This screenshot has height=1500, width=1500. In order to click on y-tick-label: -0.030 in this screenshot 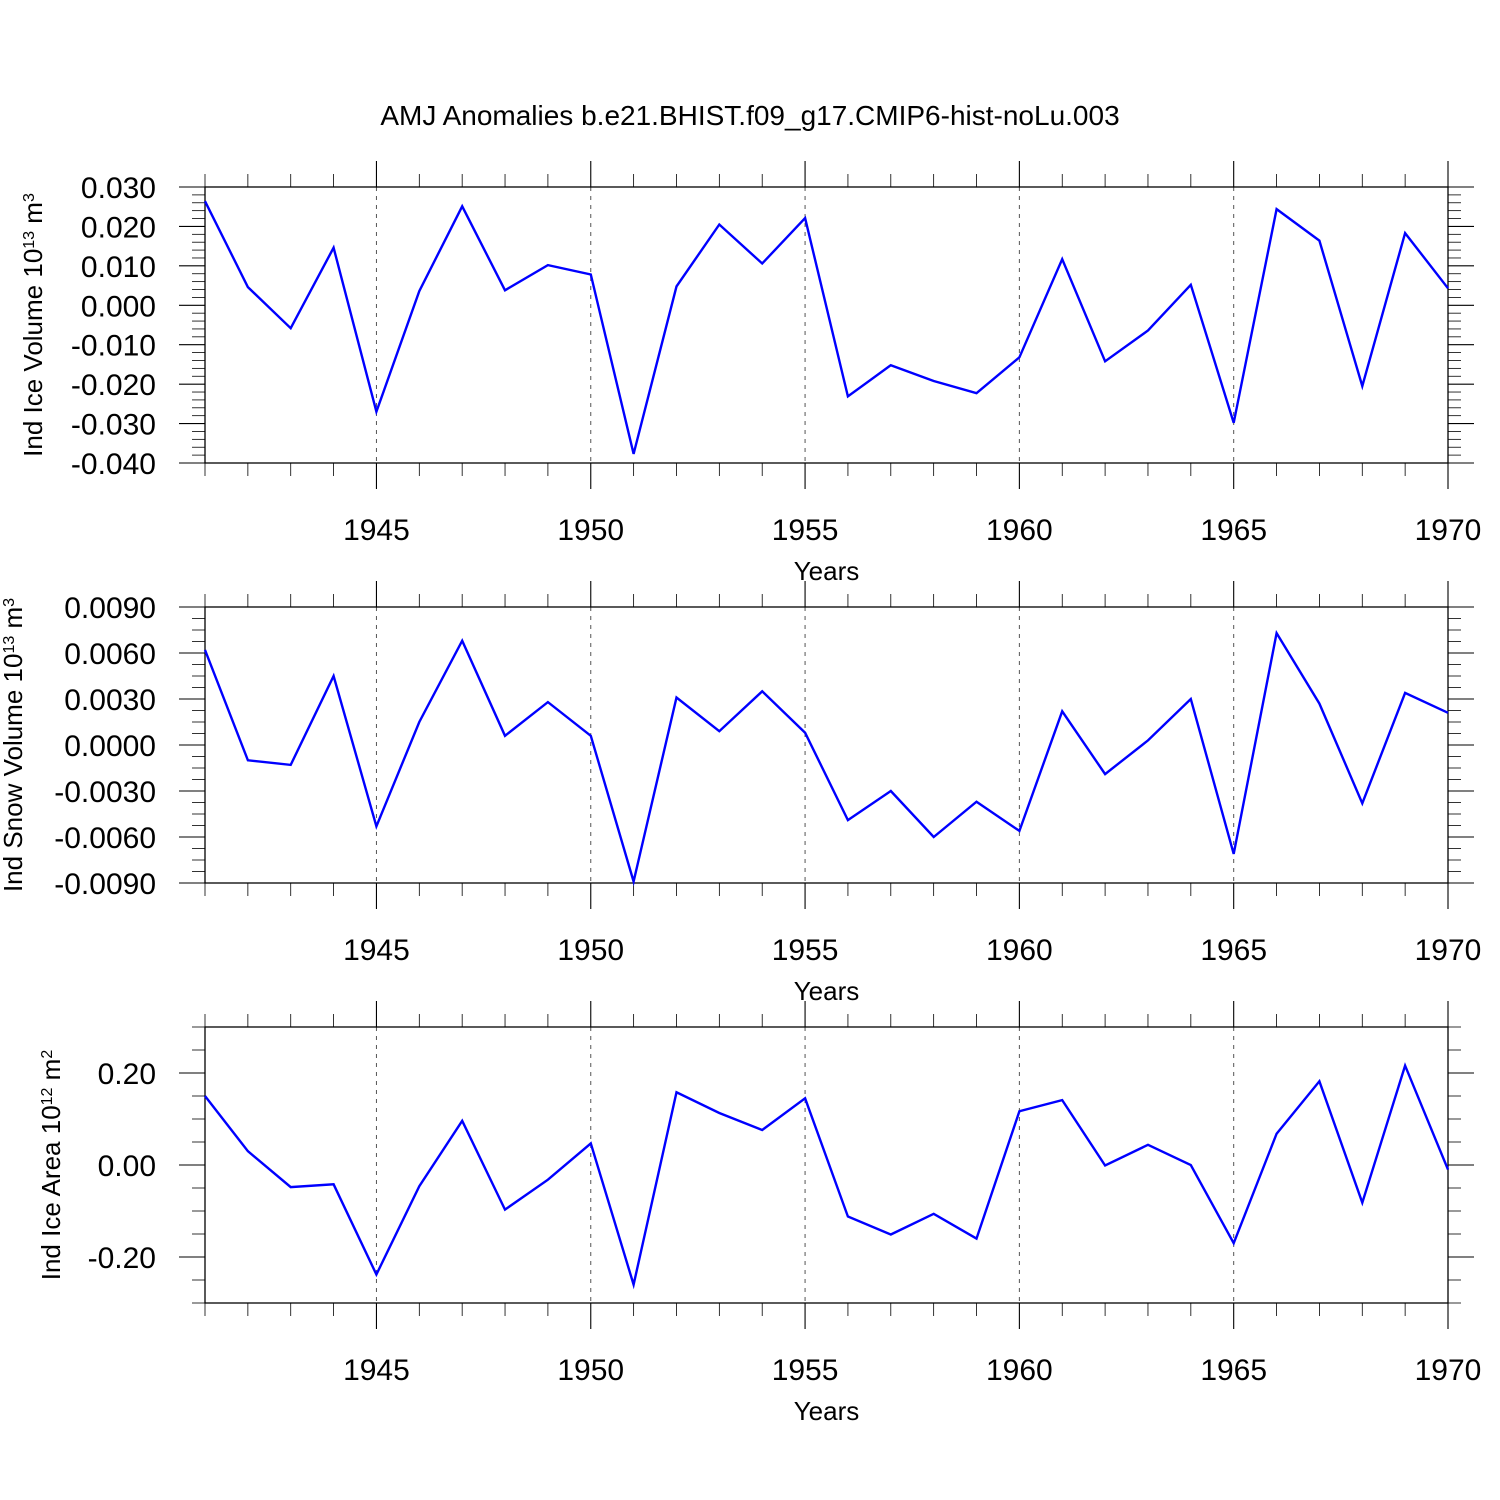, I will do `click(113, 425)`.